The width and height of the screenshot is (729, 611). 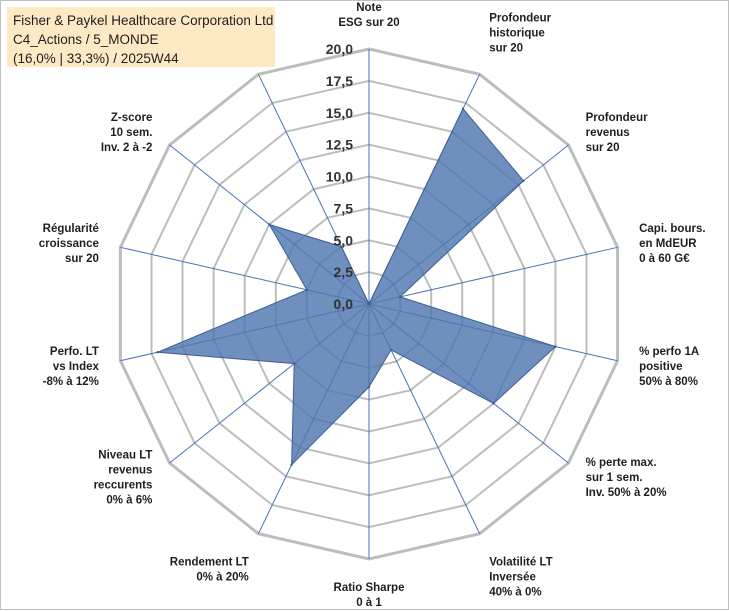 I want to click on tick-label: 0,0, so click(x=344, y=304).